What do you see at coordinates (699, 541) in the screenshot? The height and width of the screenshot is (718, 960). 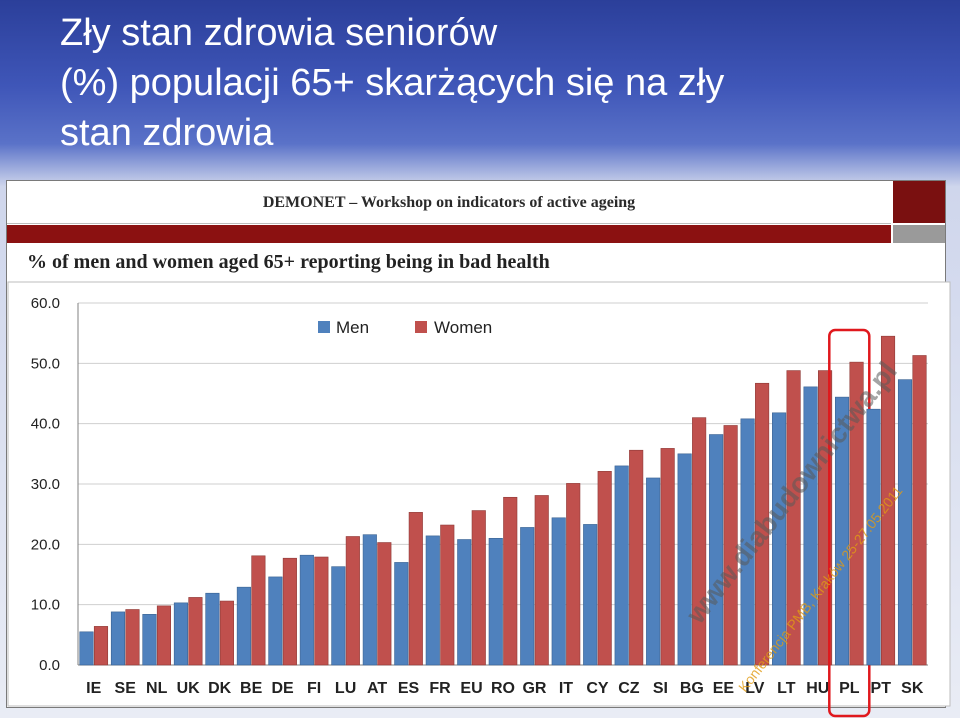 I see `bar-women-bg` at bounding box center [699, 541].